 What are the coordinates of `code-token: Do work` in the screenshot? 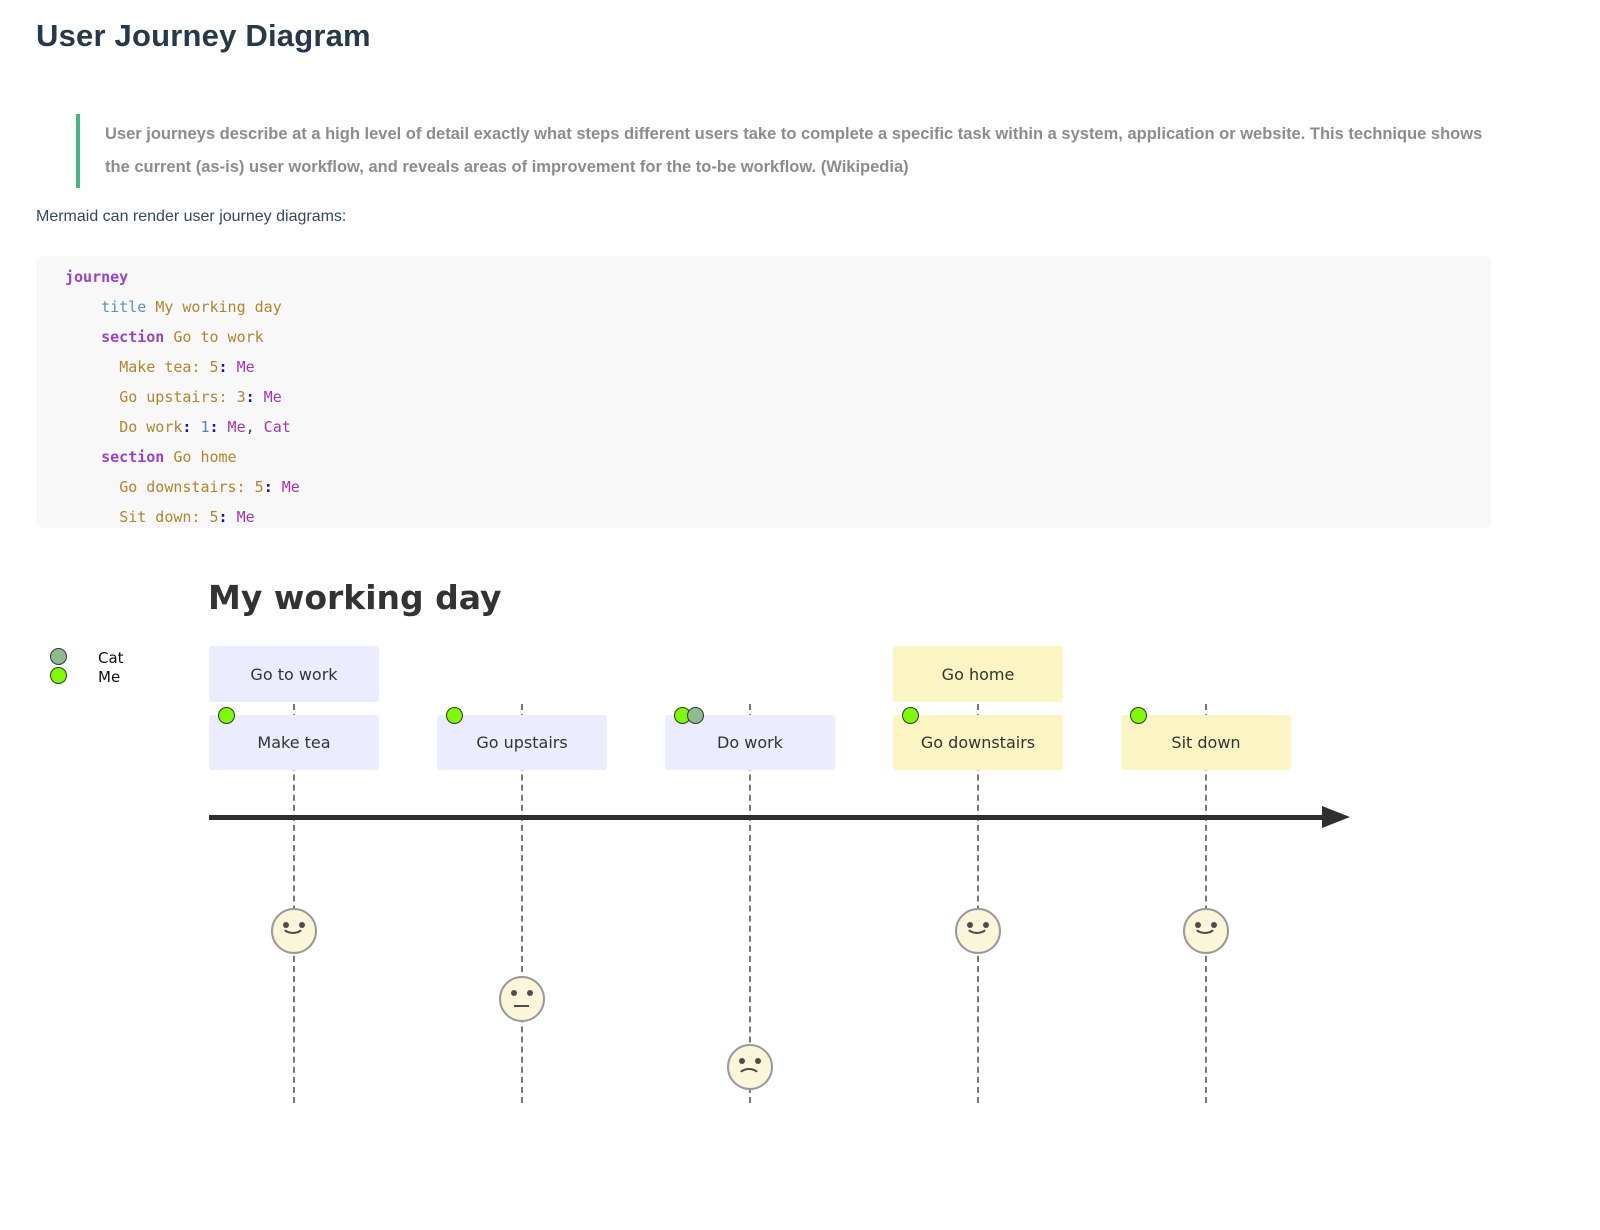 It's located at (151, 427).